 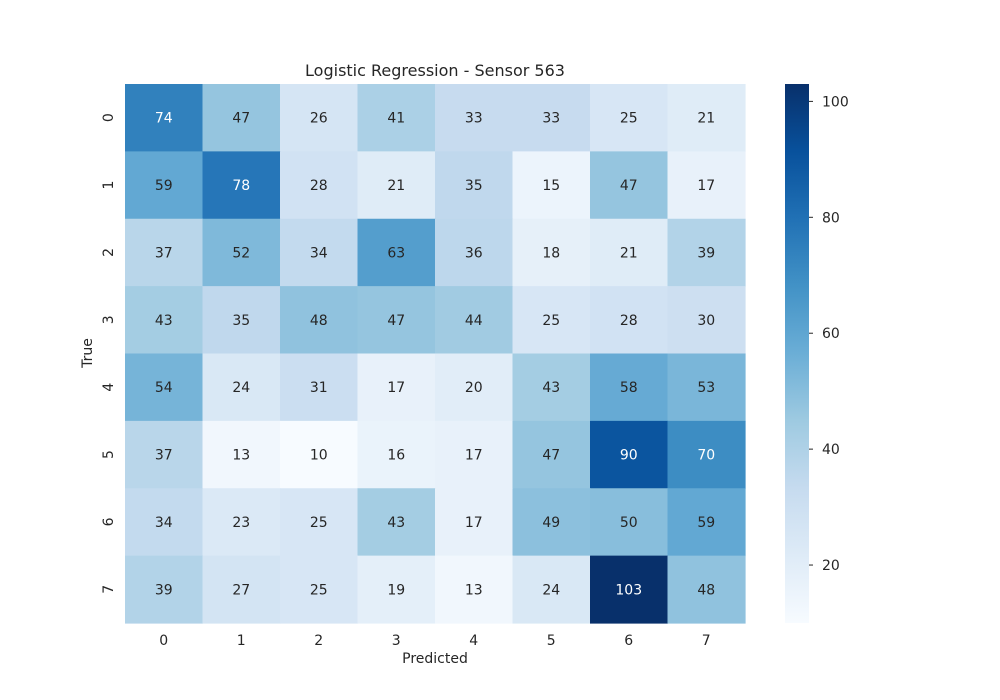 I want to click on y-tick-label: 4, so click(x=109, y=387).